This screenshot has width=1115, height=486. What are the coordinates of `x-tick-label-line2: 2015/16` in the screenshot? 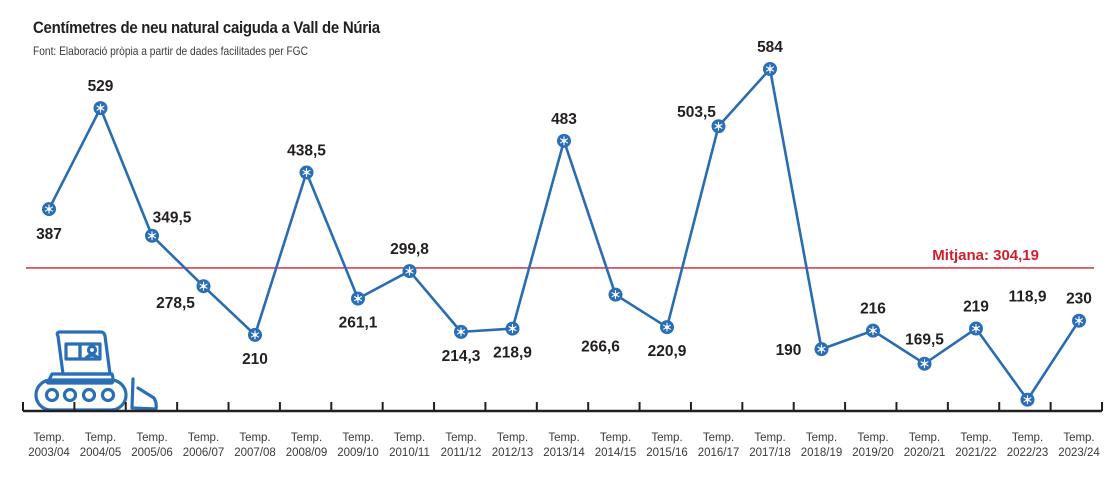 It's located at (667, 453).